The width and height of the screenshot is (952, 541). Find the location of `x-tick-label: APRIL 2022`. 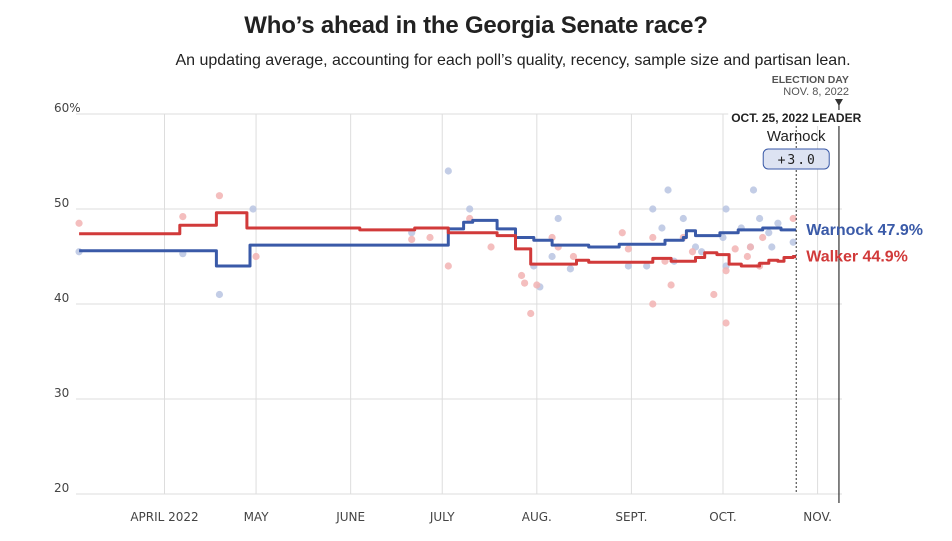

x-tick-label: APRIL 2022 is located at coordinates (164, 517).